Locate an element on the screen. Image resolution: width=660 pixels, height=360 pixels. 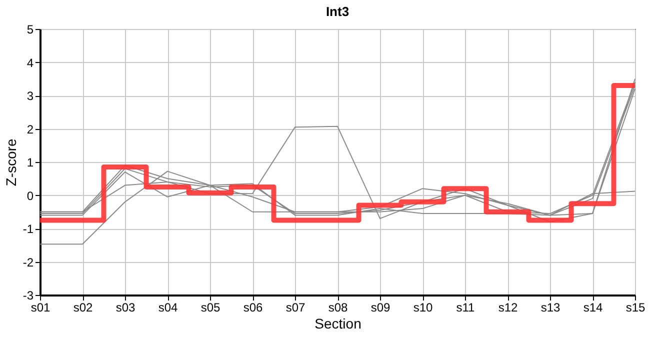
x-tick-label: s15 is located at coordinates (636, 307).